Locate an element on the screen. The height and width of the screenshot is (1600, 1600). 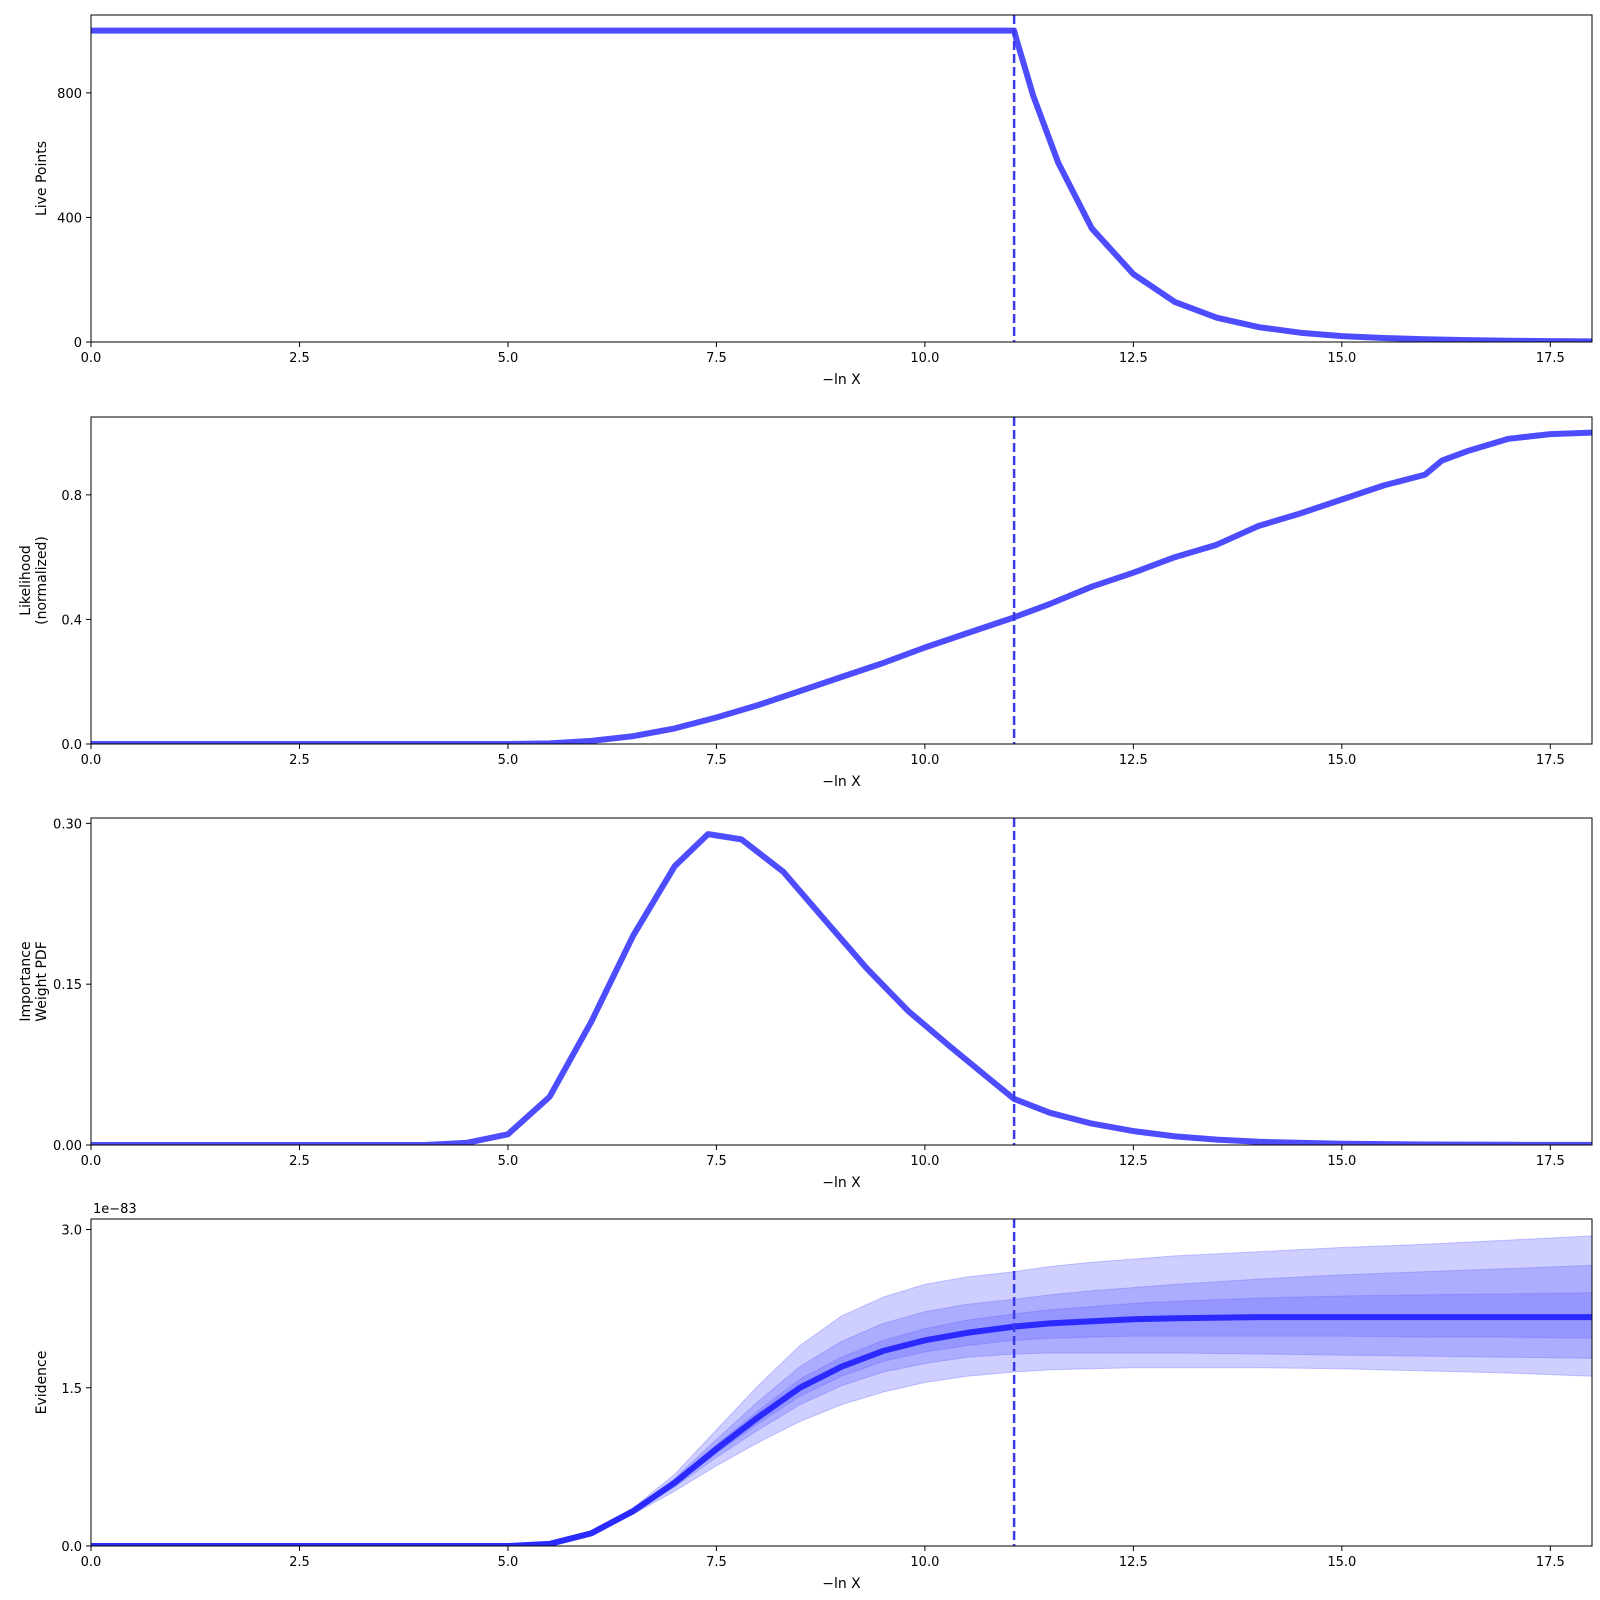
y-axis-label: Evidence is located at coordinates (42, 1383).